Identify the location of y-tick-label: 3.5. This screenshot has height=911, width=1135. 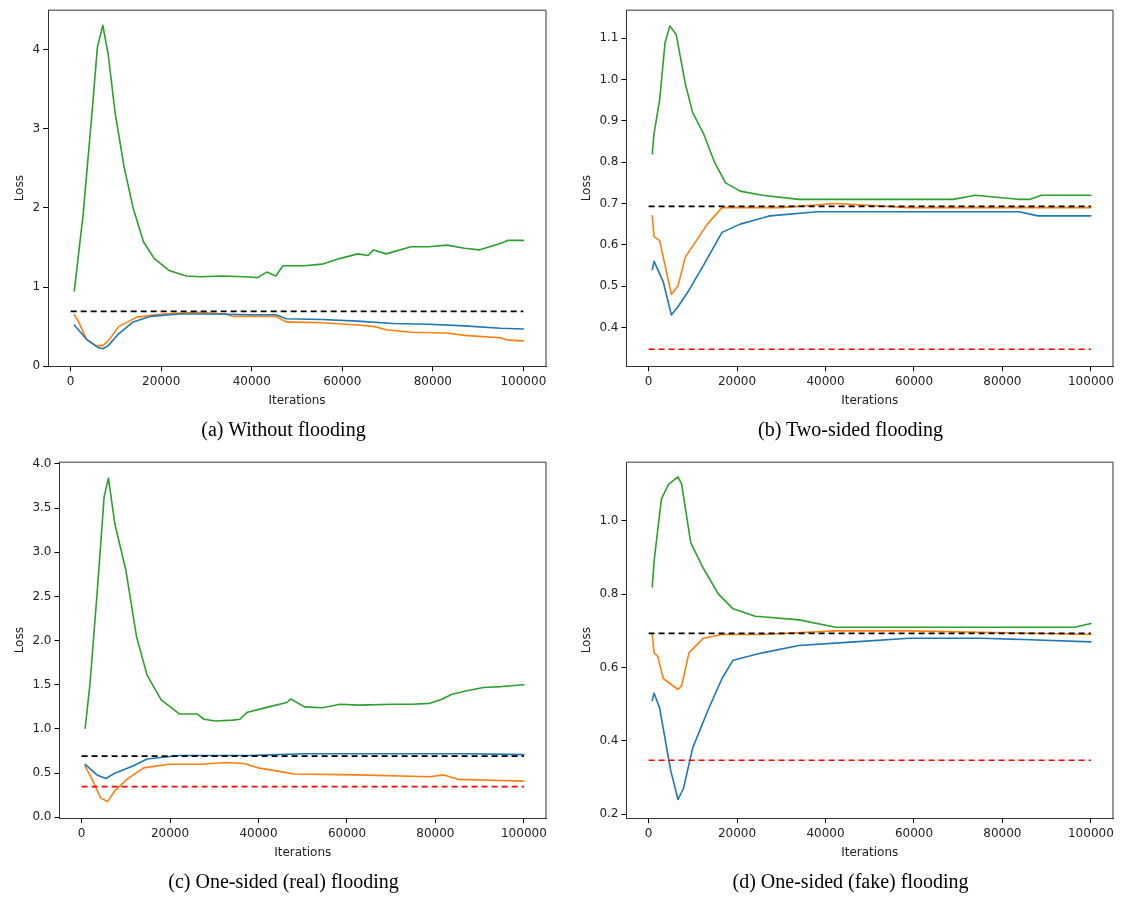
(42, 507).